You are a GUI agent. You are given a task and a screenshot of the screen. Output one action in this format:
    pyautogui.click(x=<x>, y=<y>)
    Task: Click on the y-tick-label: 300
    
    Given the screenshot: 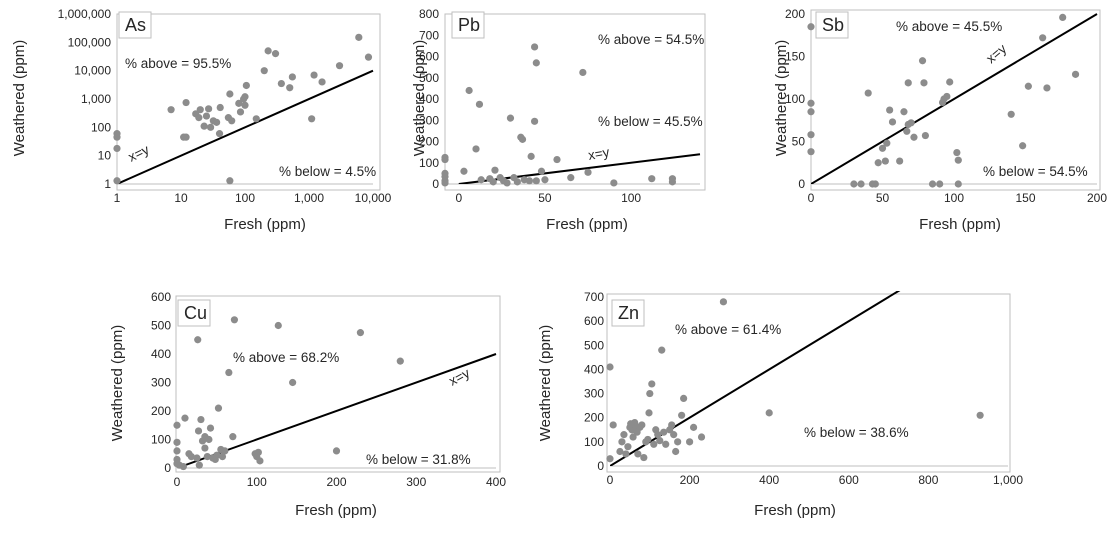 What is the action you would take?
    pyautogui.click(x=594, y=394)
    